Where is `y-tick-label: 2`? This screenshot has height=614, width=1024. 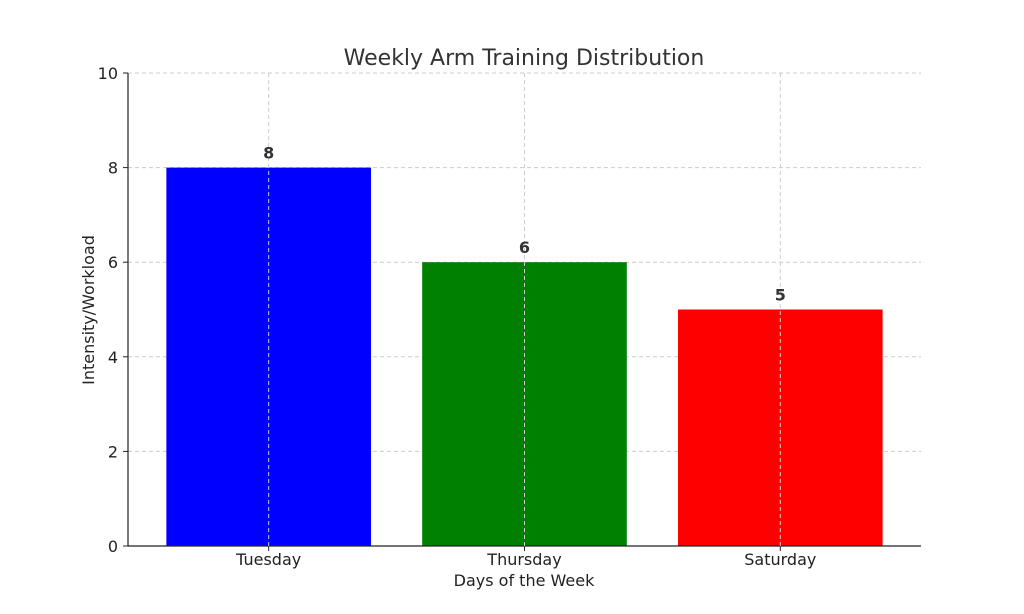 y-tick-label: 2 is located at coordinates (113, 451).